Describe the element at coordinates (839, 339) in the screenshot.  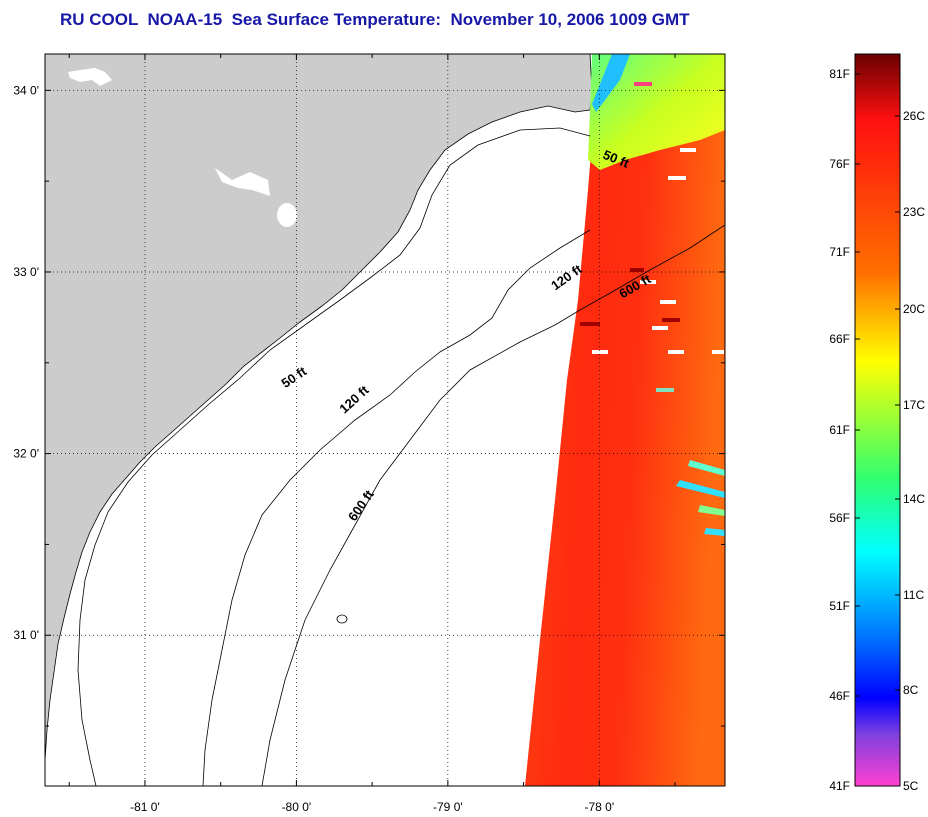
I see `colorbar-fahrenheit-label: 66F` at that location.